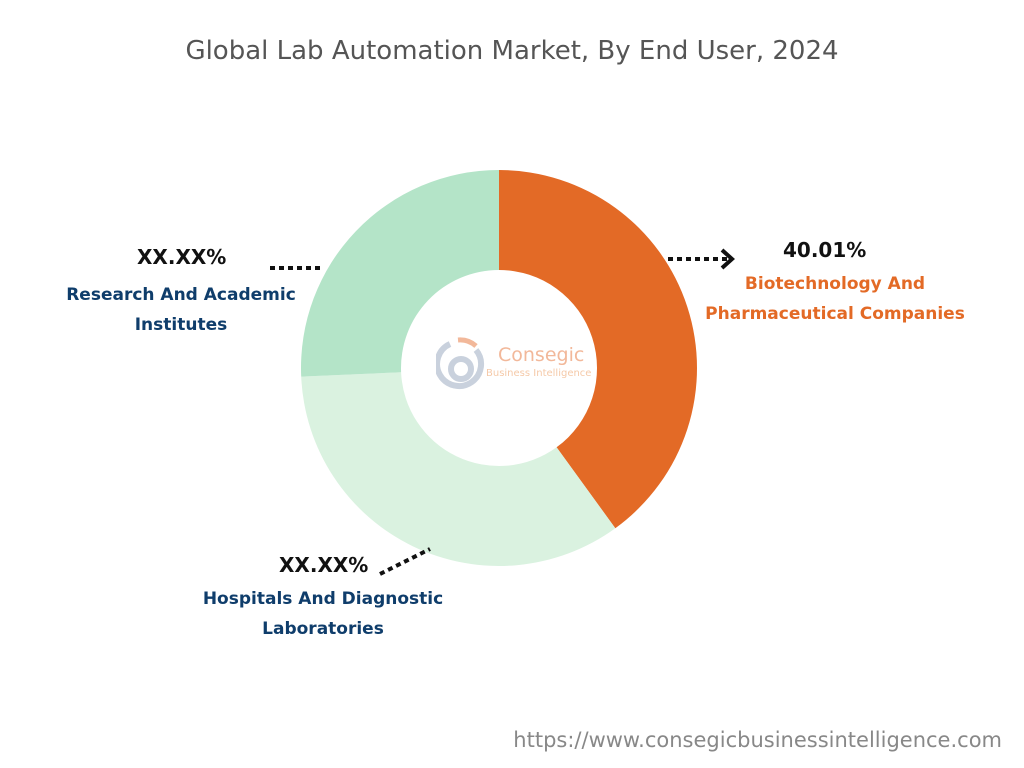  I want to click on value-label-biotech: 40.01%, so click(825, 250).